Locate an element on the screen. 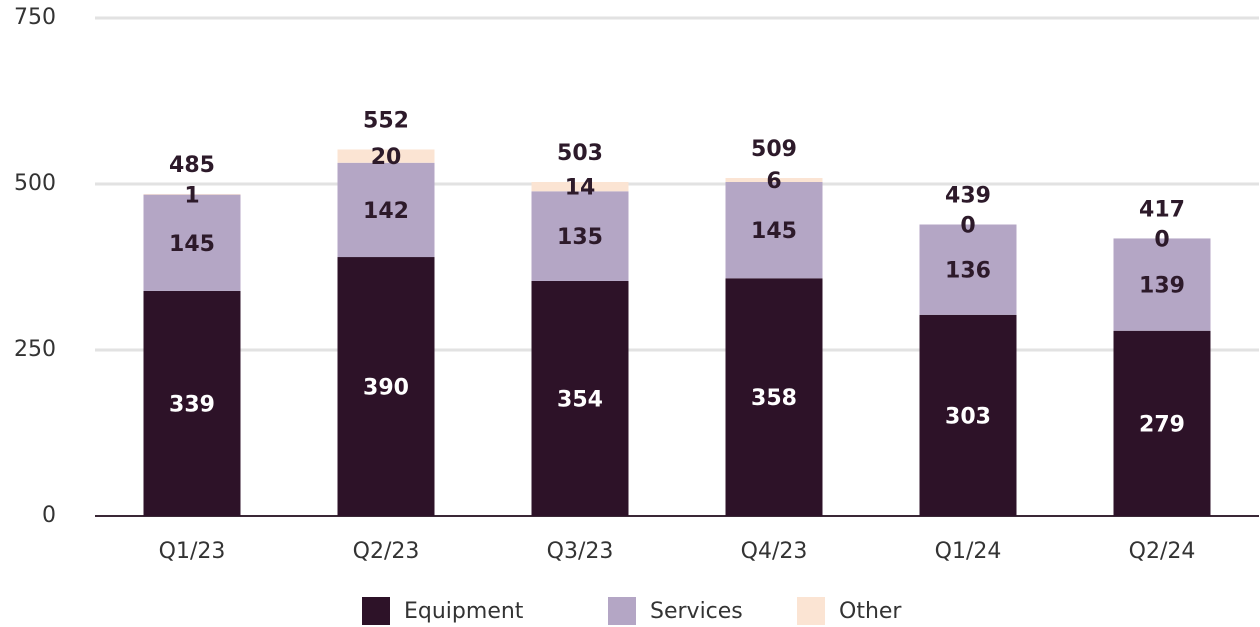 Image resolution: width=1260 pixels, height=627 pixels. total-label: 485 is located at coordinates (192, 165).